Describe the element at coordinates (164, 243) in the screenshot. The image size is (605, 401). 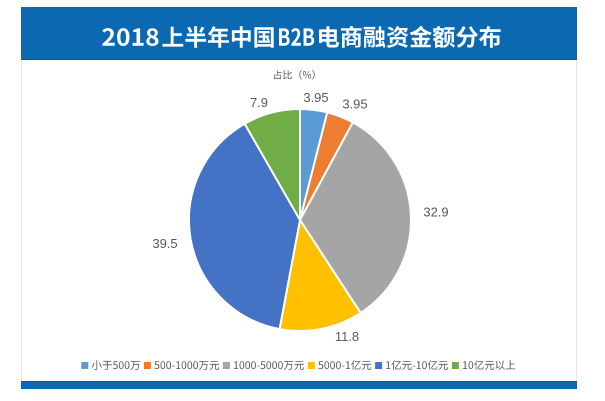
I see `svg-text: 39.5` at that location.